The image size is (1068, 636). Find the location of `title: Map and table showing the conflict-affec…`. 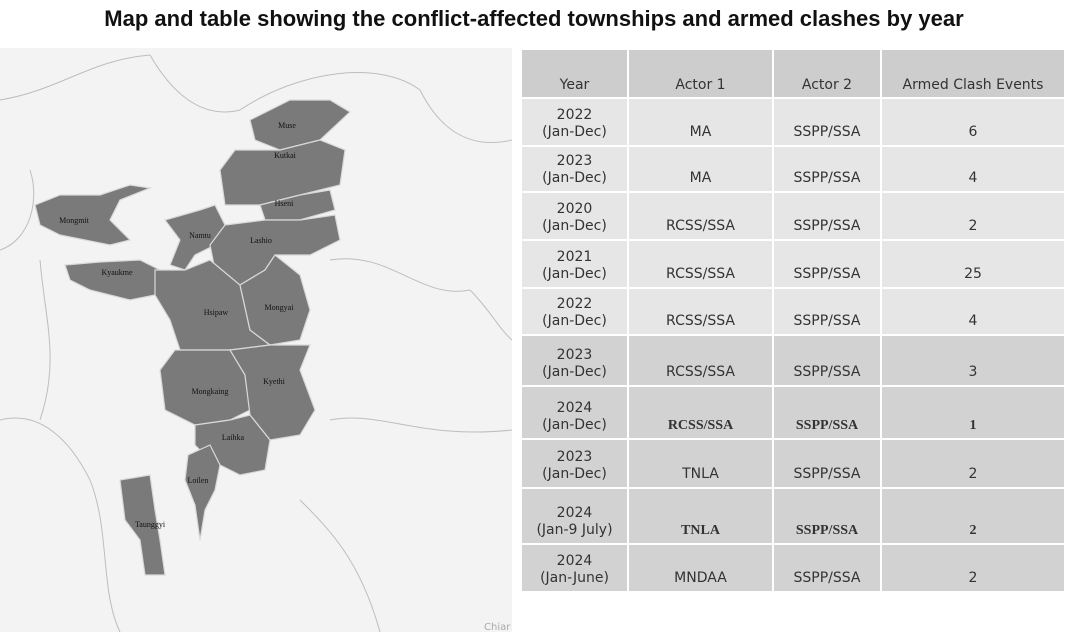

title: Map and table showing the conflict-affec… is located at coordinates (534, 18).